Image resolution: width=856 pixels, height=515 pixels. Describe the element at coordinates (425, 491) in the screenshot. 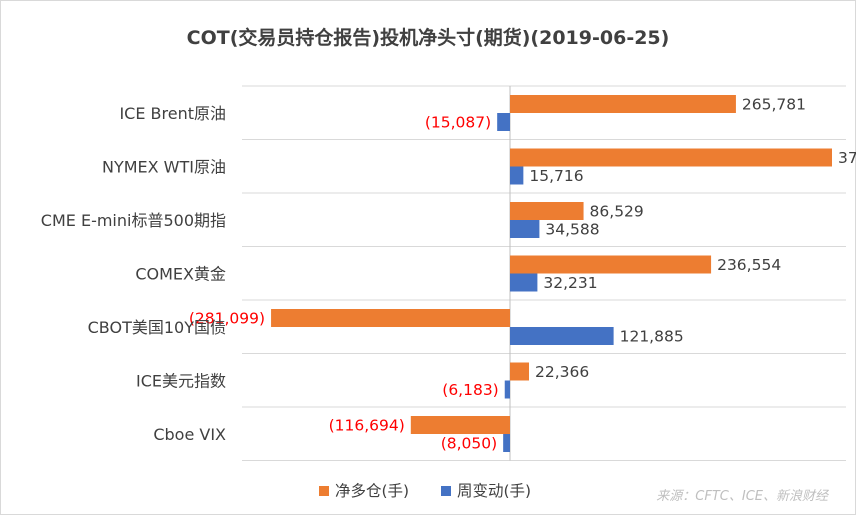

I see `legend: 净多仓(手) 周变动(手)` at that location.